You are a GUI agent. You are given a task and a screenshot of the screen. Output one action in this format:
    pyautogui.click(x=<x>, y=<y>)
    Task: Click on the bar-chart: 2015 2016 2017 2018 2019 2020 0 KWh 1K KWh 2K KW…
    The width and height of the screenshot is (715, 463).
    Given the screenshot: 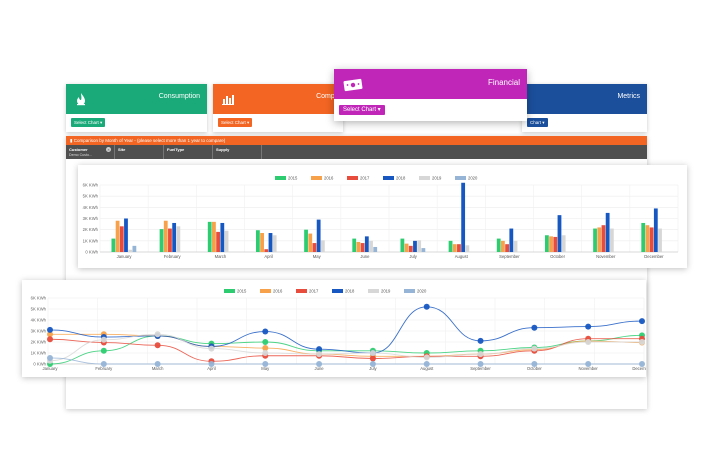 What is the action you would take?
    pyautogui.click(x=381, y=217)
    